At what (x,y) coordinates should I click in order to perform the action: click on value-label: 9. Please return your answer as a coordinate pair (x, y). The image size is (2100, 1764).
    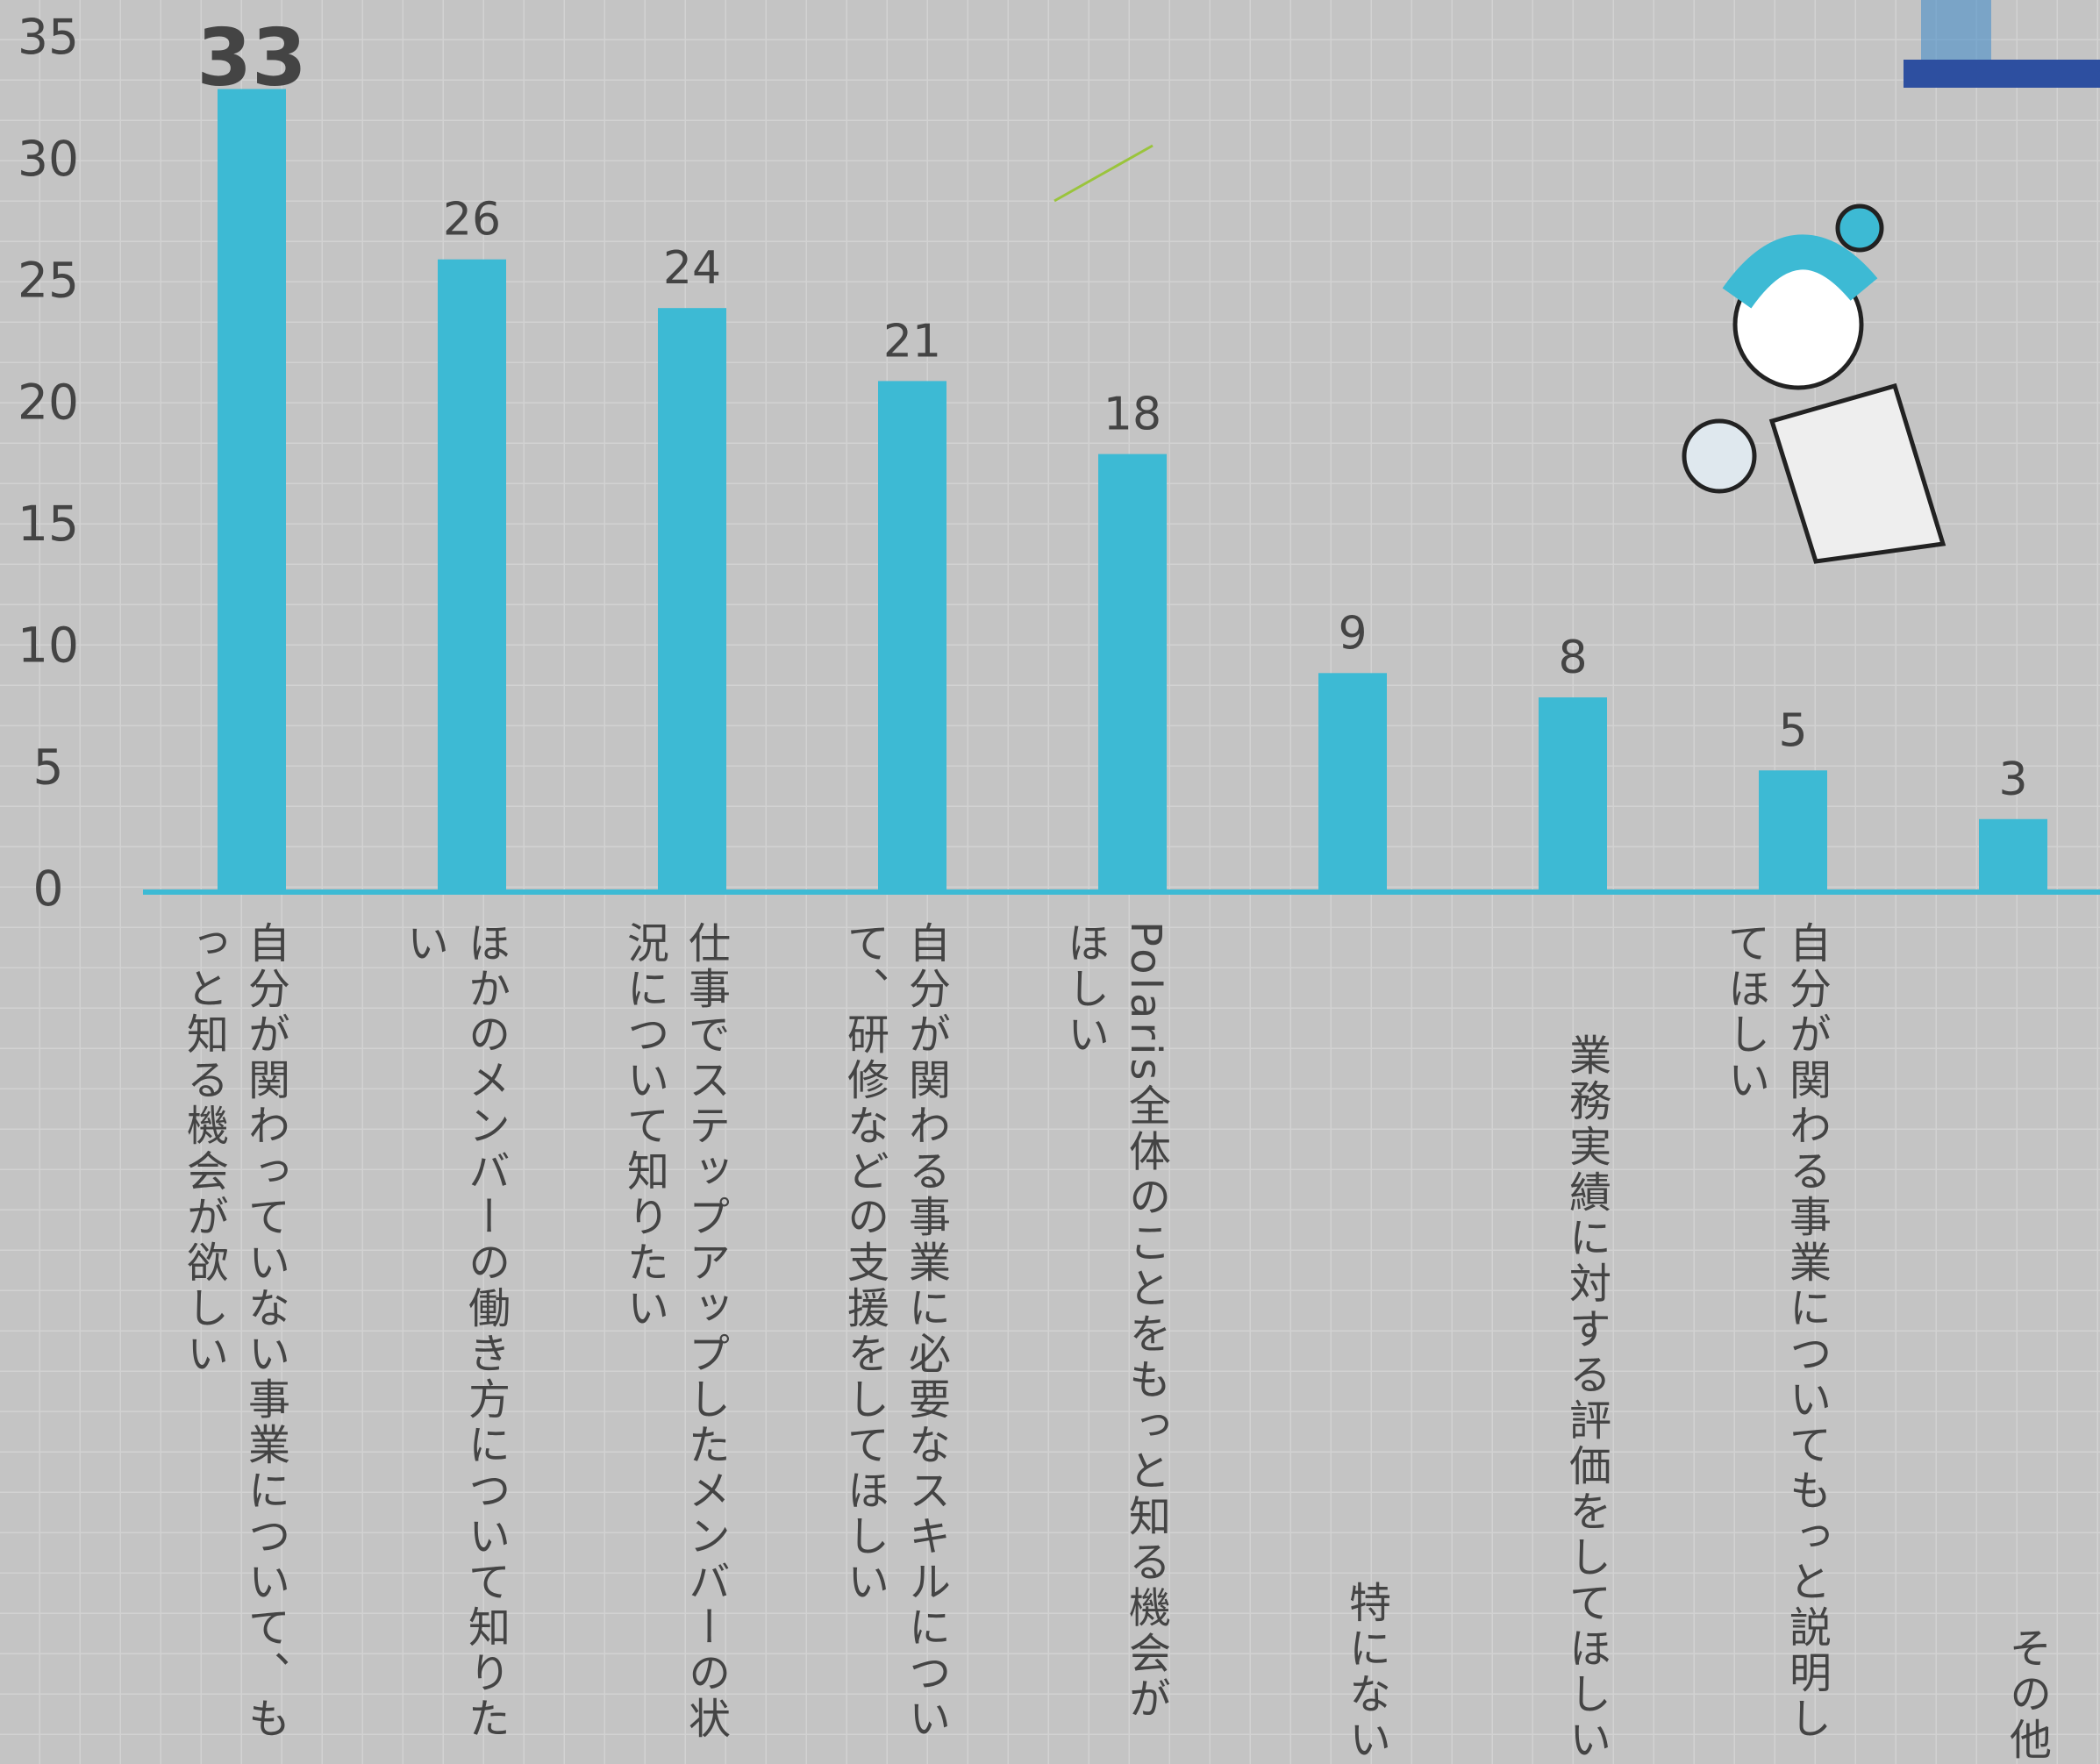
    Looking at the image, I should click on (1352, 633).